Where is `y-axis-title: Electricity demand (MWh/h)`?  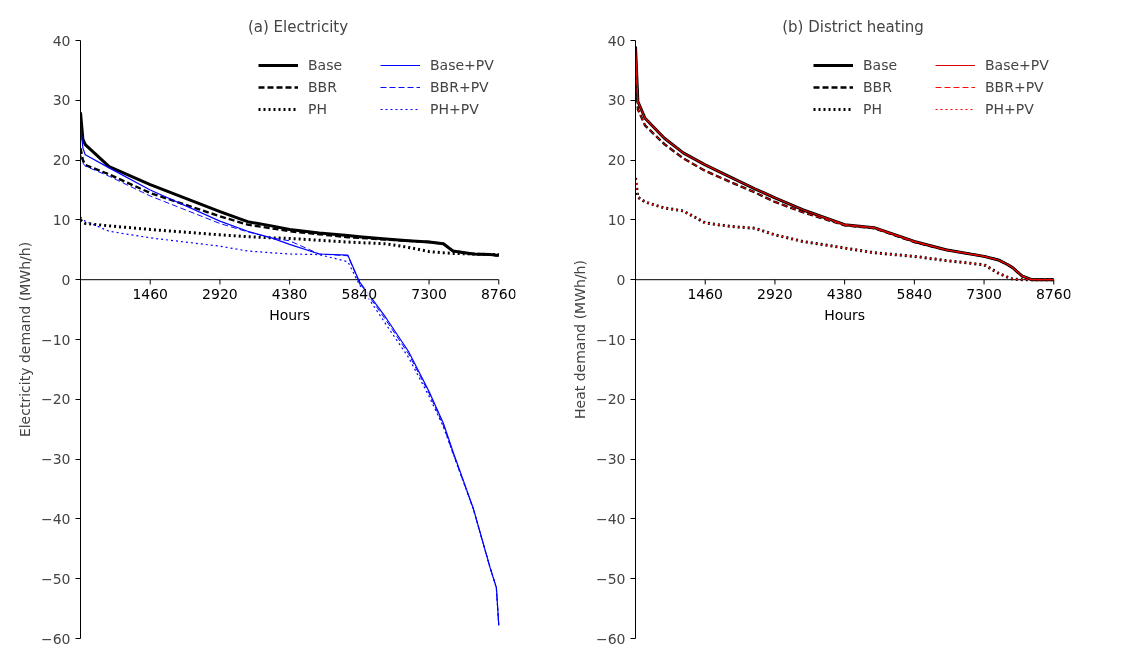
y-axis-title: Electricity demand (MWh/h) is located at coordinates (24, 339).